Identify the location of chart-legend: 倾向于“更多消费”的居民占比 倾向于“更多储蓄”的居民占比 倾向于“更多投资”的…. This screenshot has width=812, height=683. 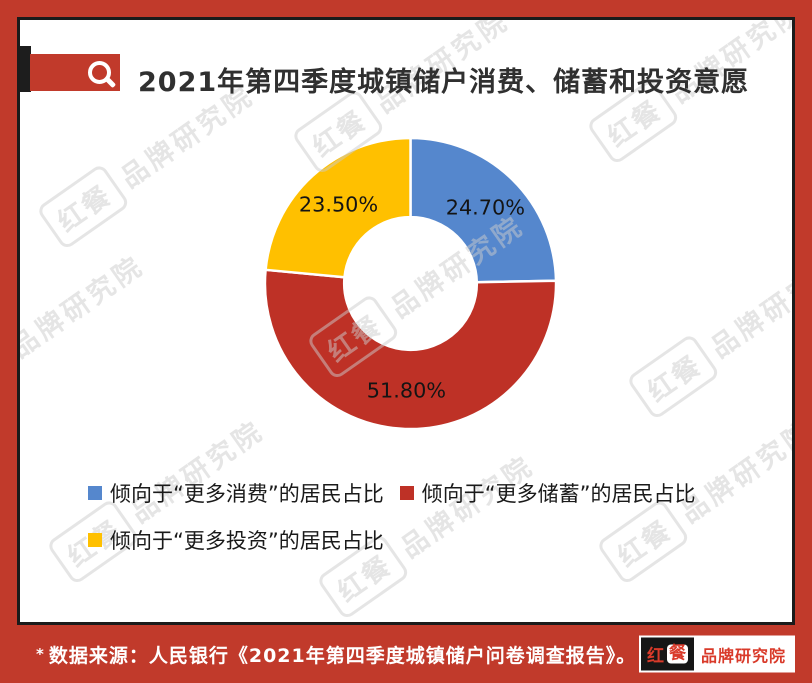
(392, 525).